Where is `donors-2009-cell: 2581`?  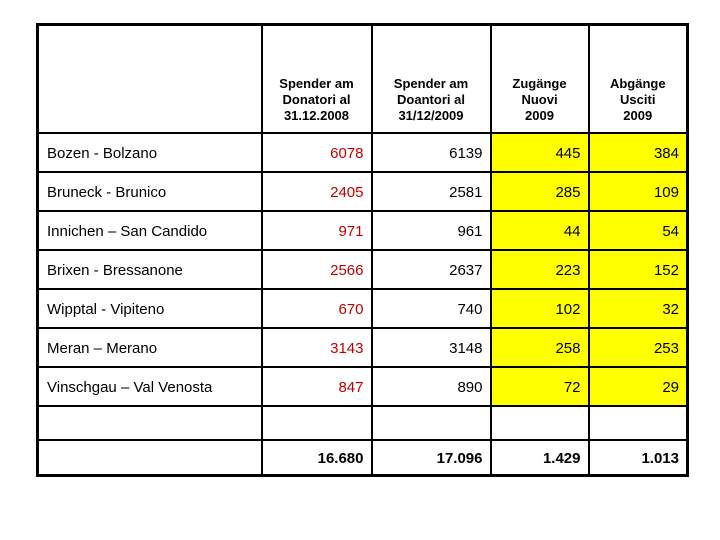
donors-2009-cell: 2581 is located at coordinates (431, 191).